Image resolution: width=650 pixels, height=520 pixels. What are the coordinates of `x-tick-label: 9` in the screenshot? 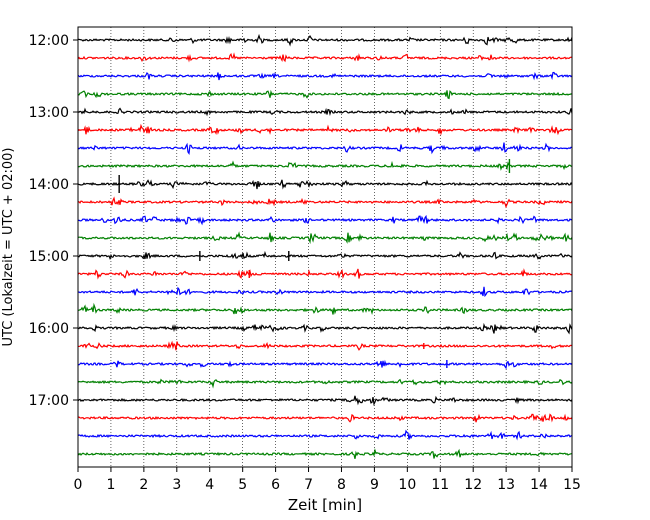 It's located at (374, 485).